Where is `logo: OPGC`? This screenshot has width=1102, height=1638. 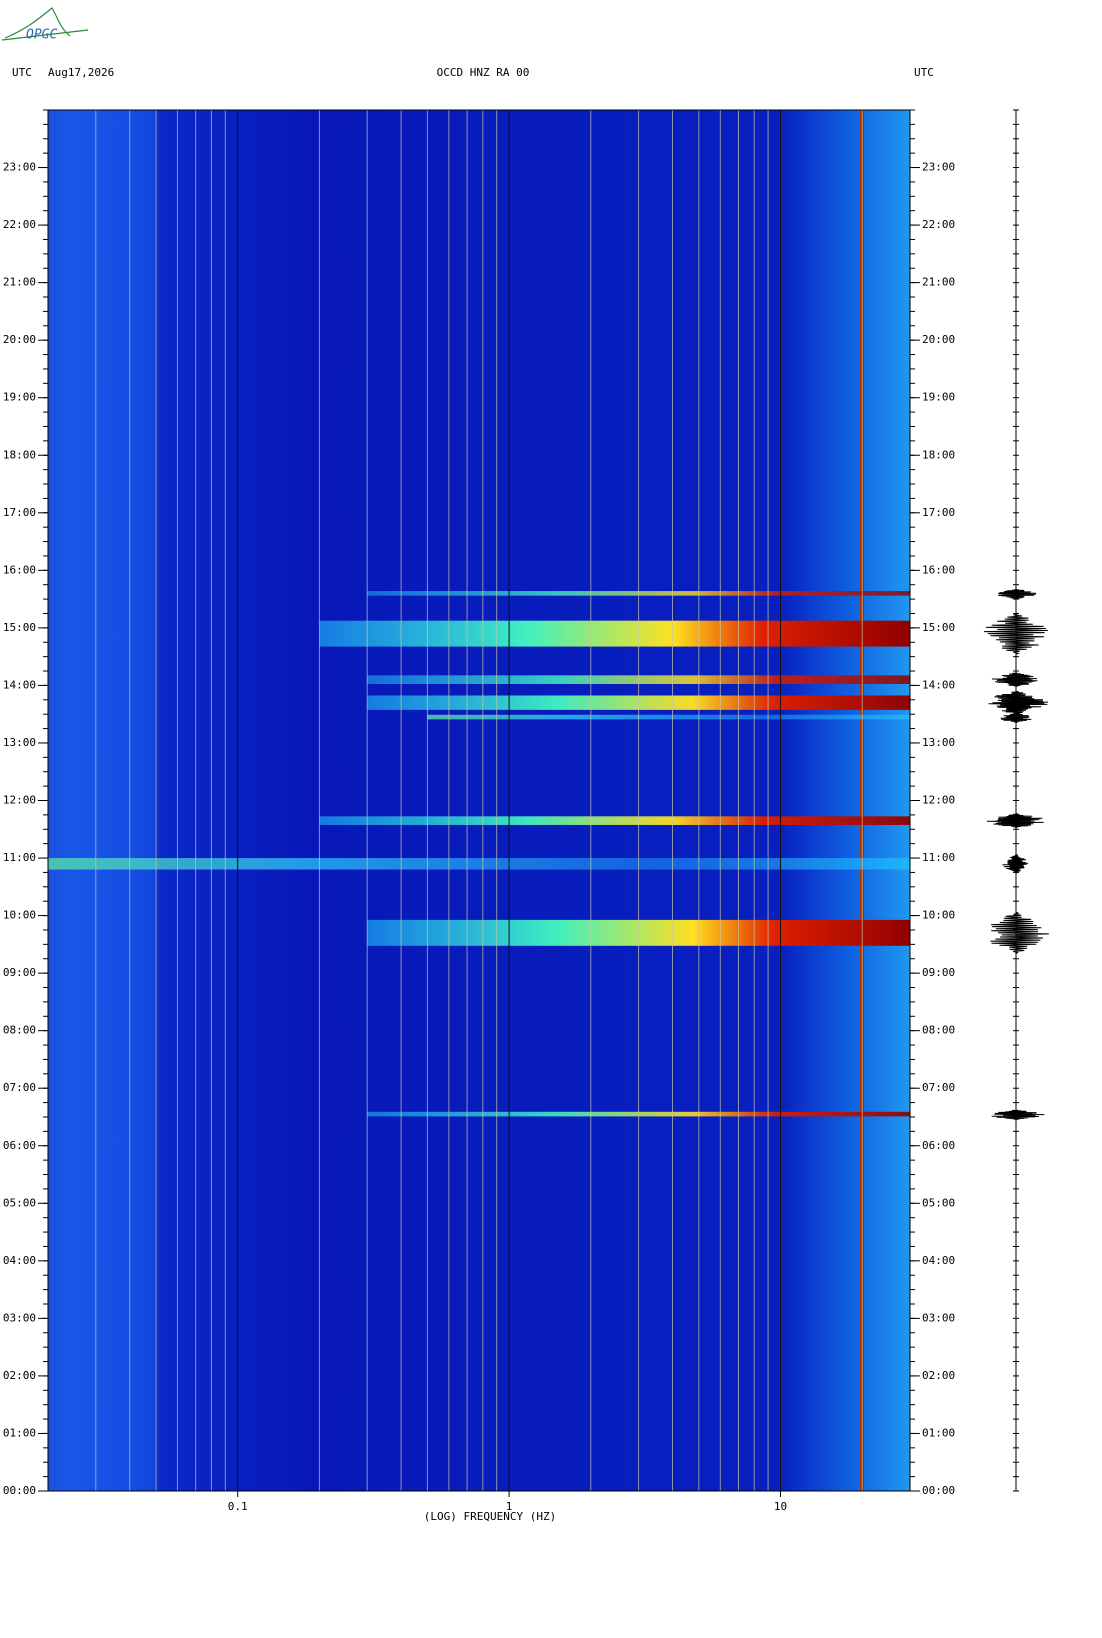 logo: OPGC is located at coordinates (41, 35).